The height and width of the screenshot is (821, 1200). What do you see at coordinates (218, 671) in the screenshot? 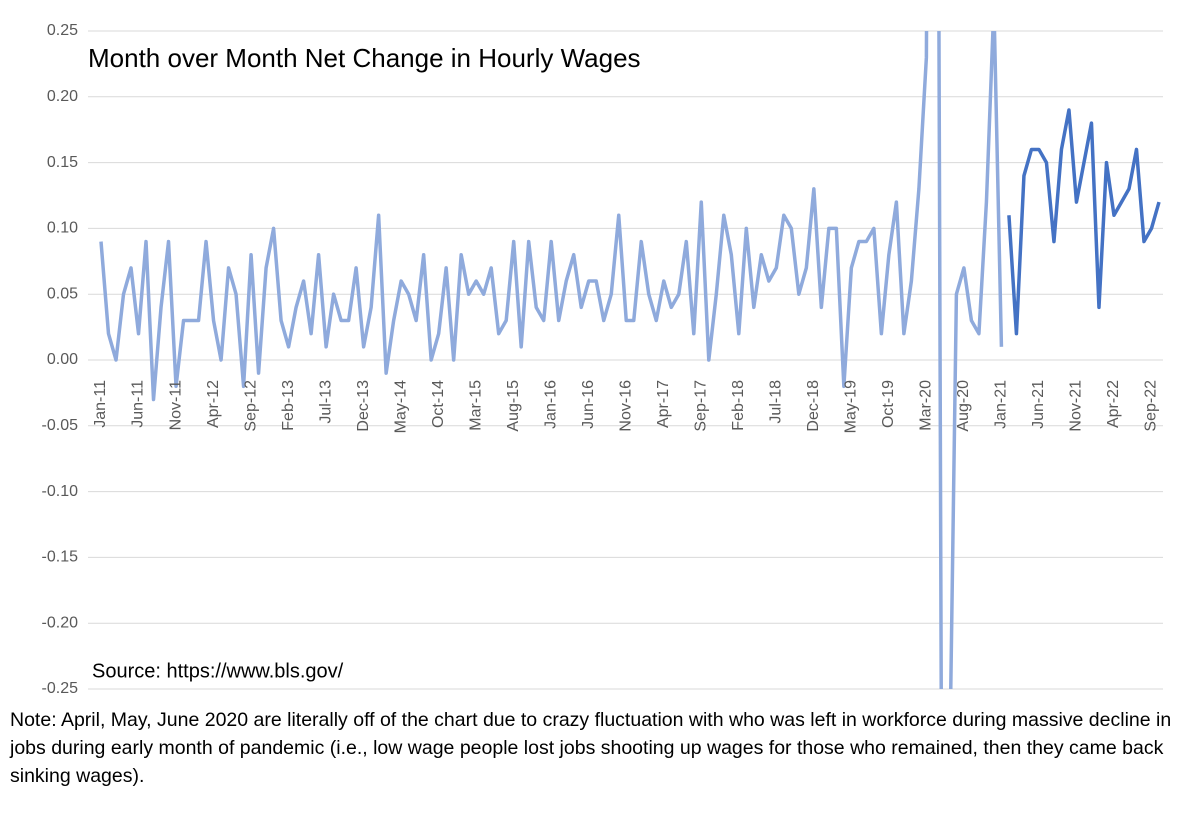
I see `source-annotation: Source: https://www.bls.gov/` at bounding box center [218, 671].